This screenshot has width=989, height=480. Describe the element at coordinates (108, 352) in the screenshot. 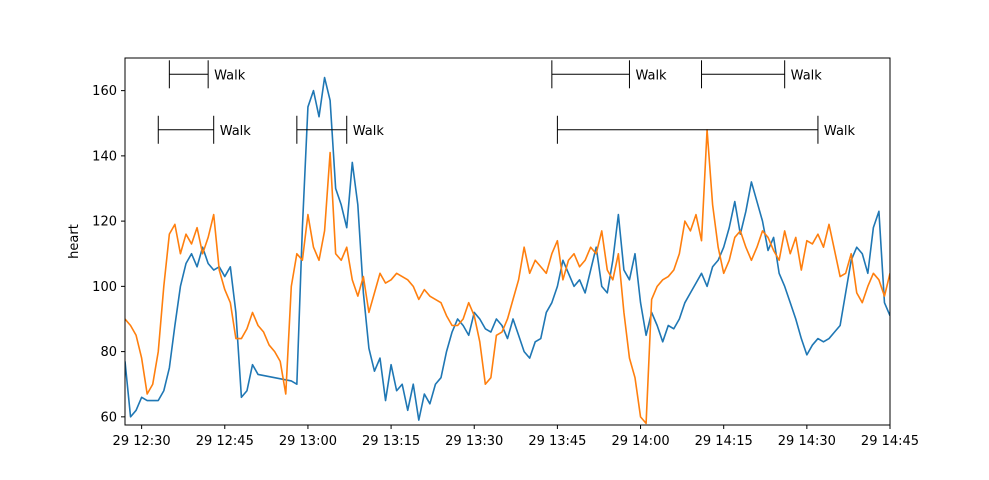

I see `y-tick-label: 80` at that location.